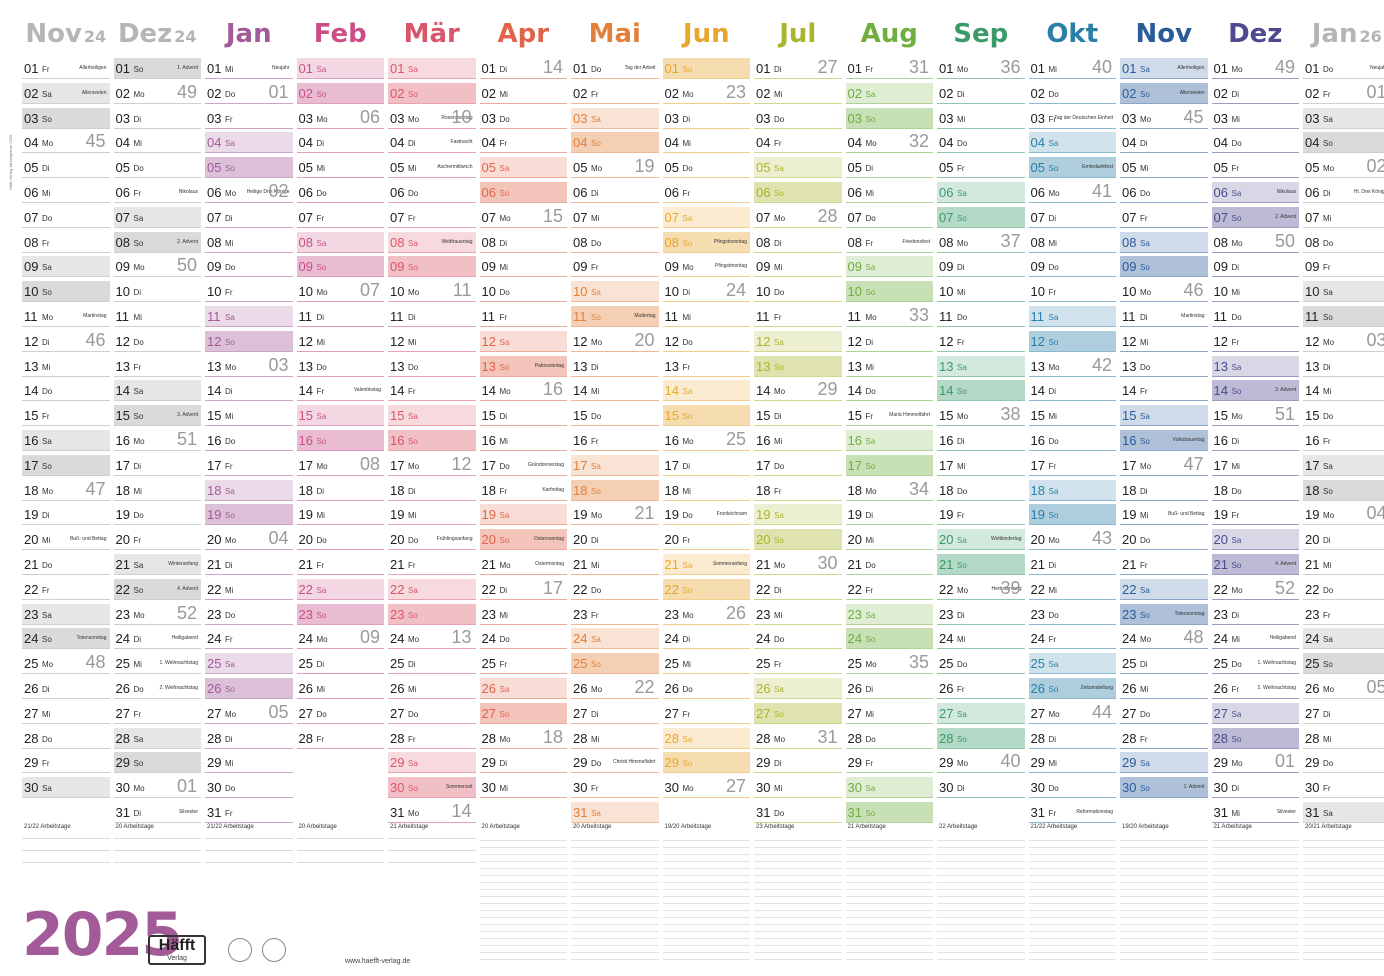 This screenshot has height=976, width=1384. What do you see at coordinates (157, 366) in the screenshot?
I see `day-row: 13 Fr` at bounding box center [157, 366].